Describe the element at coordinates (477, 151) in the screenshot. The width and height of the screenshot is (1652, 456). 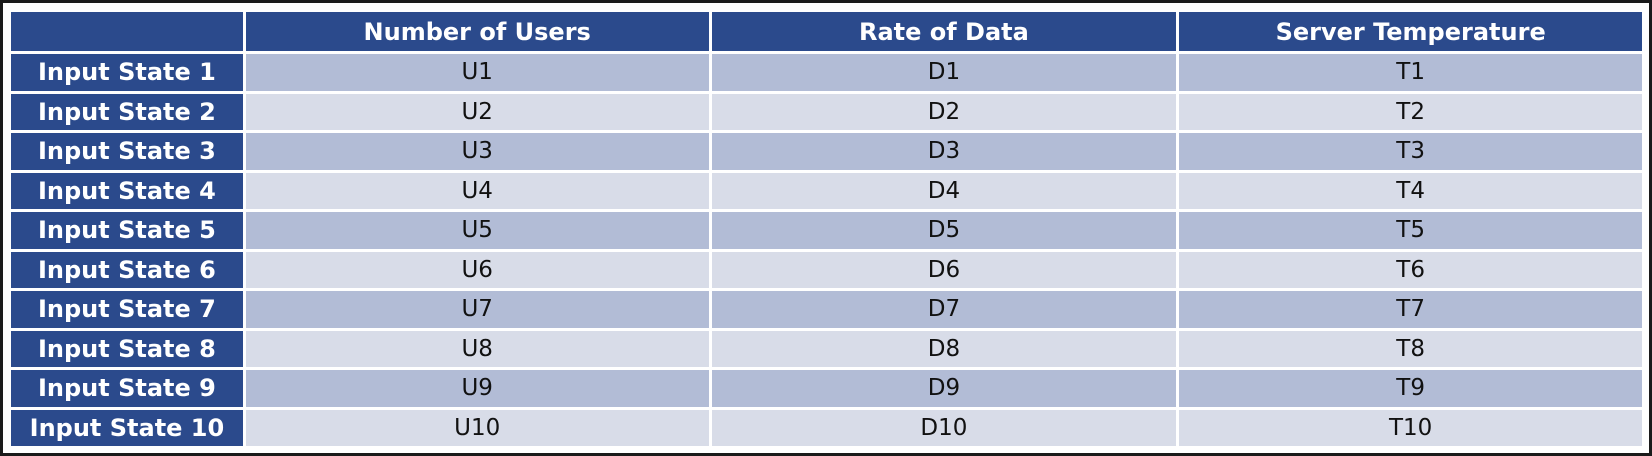
I see `cell-users: U3` at that location.